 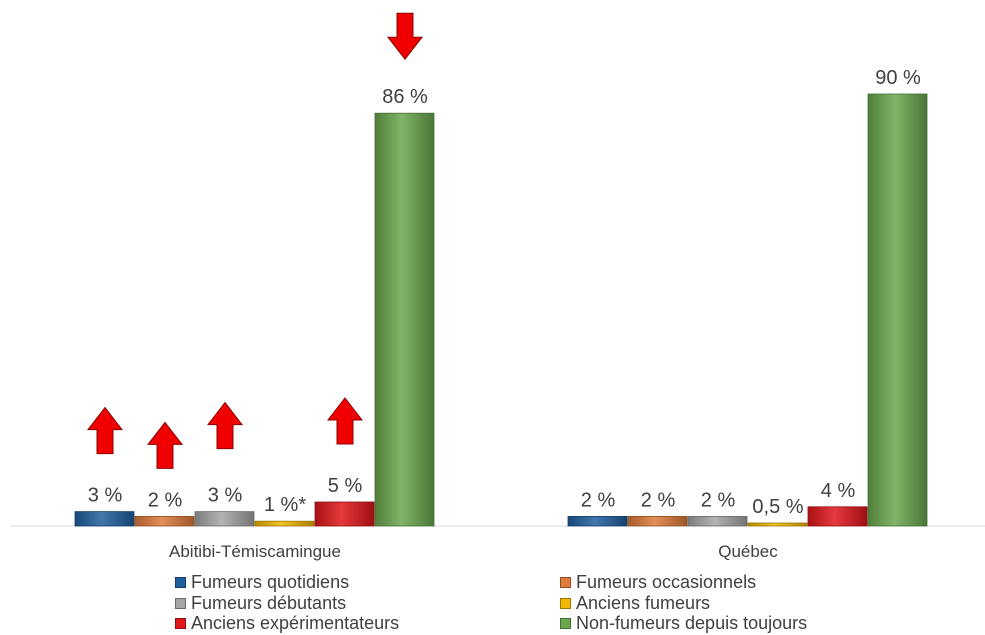 I want to click on data-label-0-3: 1 %*, so click(x=285, y=505).